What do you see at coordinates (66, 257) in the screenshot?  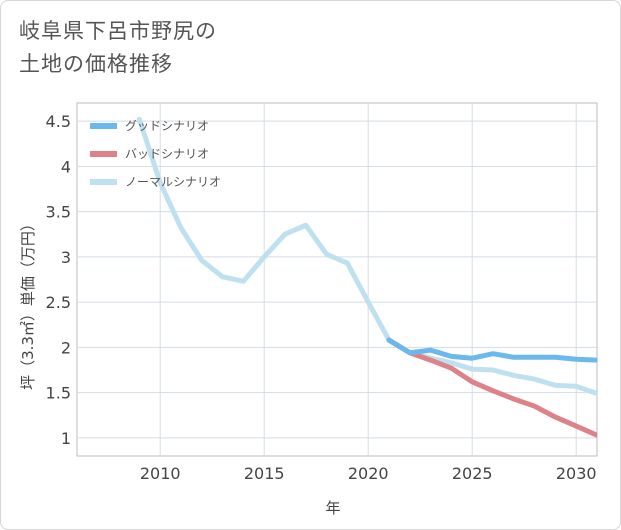 I see `y-tick-label: 3` at bounding box center [66, 257].